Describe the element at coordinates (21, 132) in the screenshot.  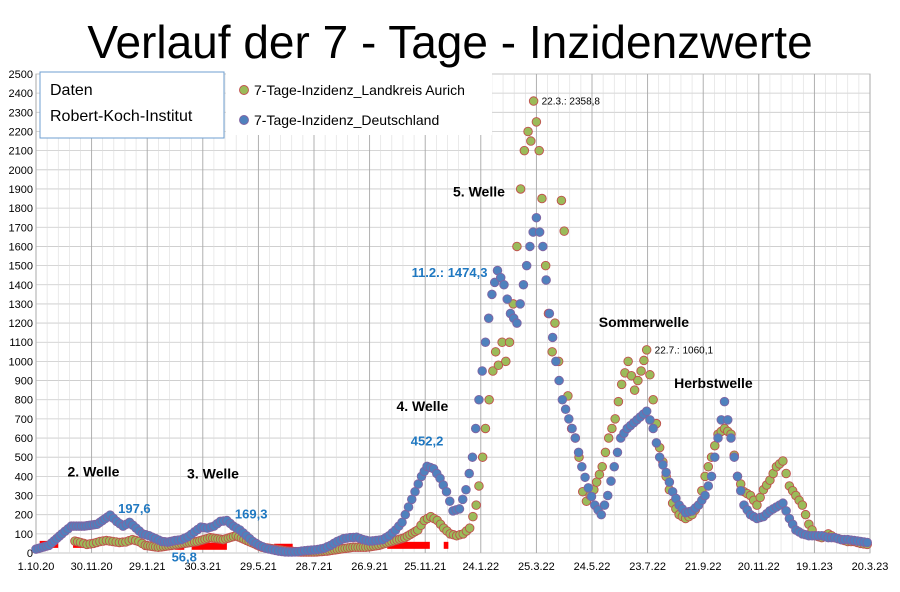
I see `y-tick-label: 2200` at that location.